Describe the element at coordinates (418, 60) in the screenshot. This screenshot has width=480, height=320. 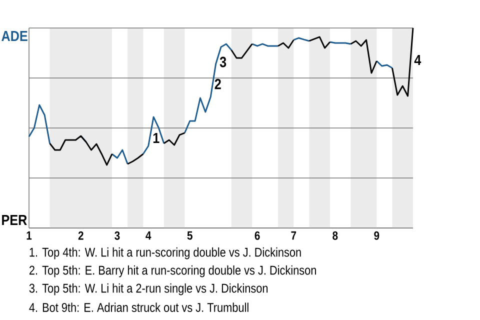
I see `text: 4` at that location.